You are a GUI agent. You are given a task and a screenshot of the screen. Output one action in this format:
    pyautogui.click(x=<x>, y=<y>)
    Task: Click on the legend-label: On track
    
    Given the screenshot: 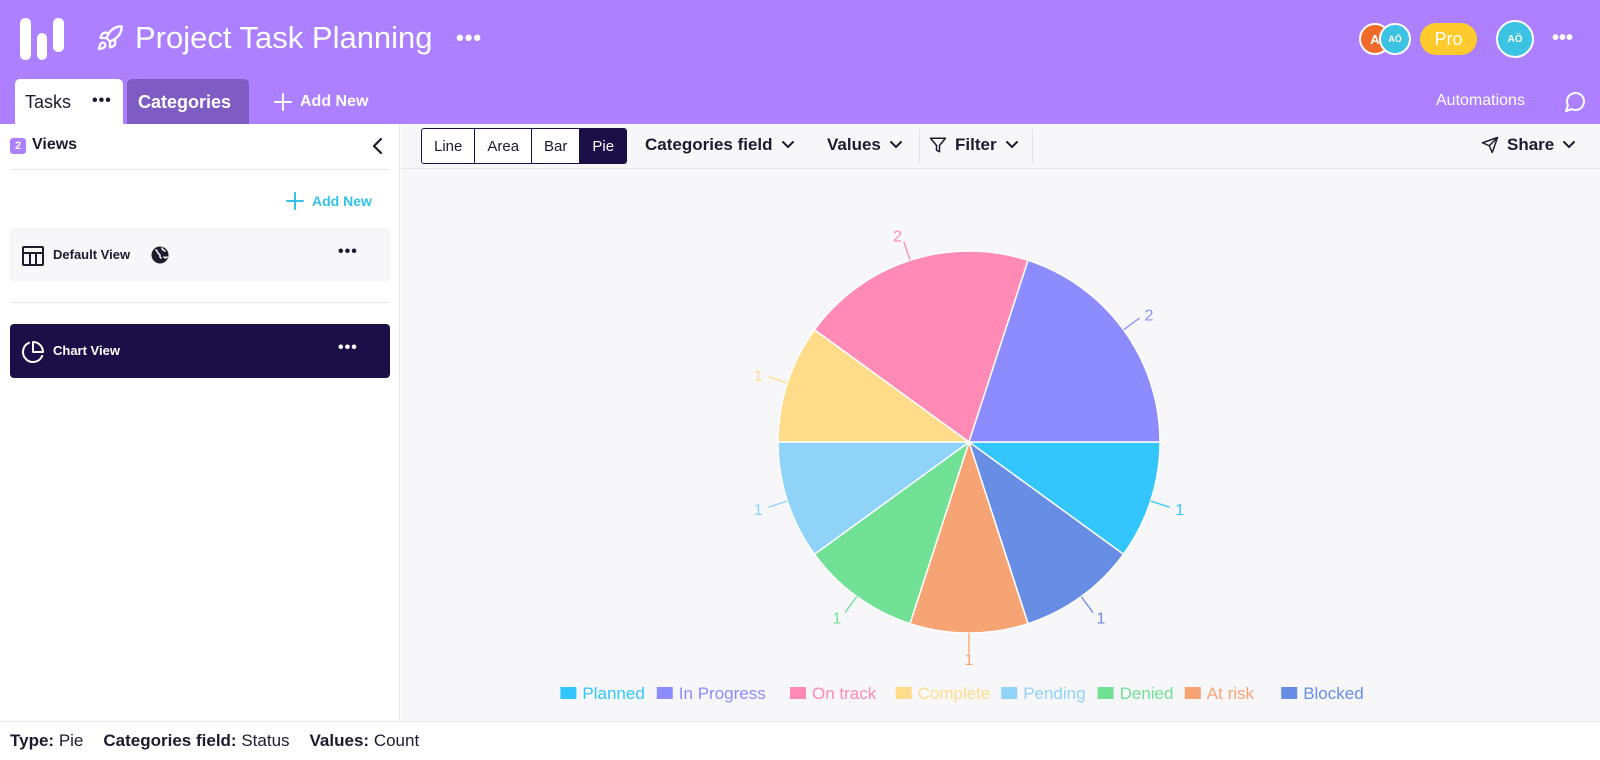 What is the action you would take?
    pyautogui.click(x=844, y=693)
    